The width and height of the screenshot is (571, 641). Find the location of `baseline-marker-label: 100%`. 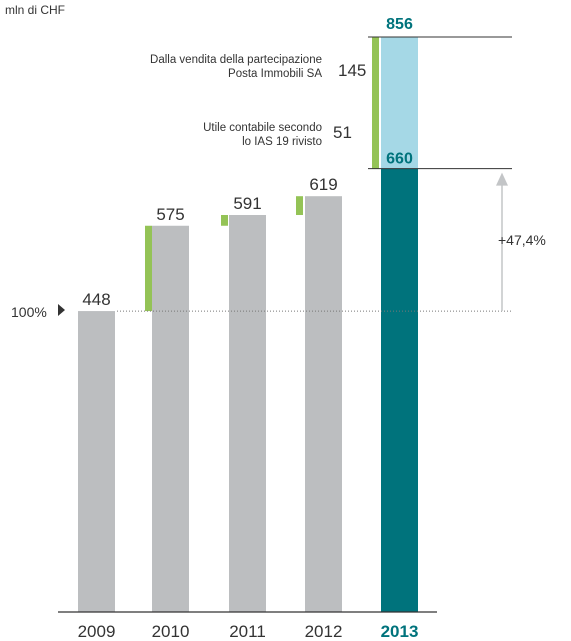

baseline-marker-label: 100% is located at coordinates (29, 312).